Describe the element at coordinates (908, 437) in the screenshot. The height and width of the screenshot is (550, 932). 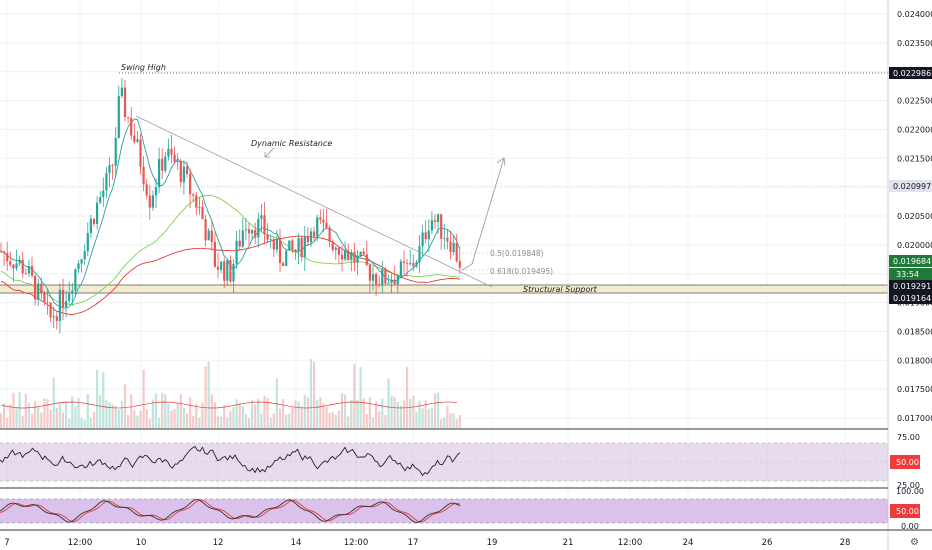
I see `rsi-tick-75: 75.00` at that location.